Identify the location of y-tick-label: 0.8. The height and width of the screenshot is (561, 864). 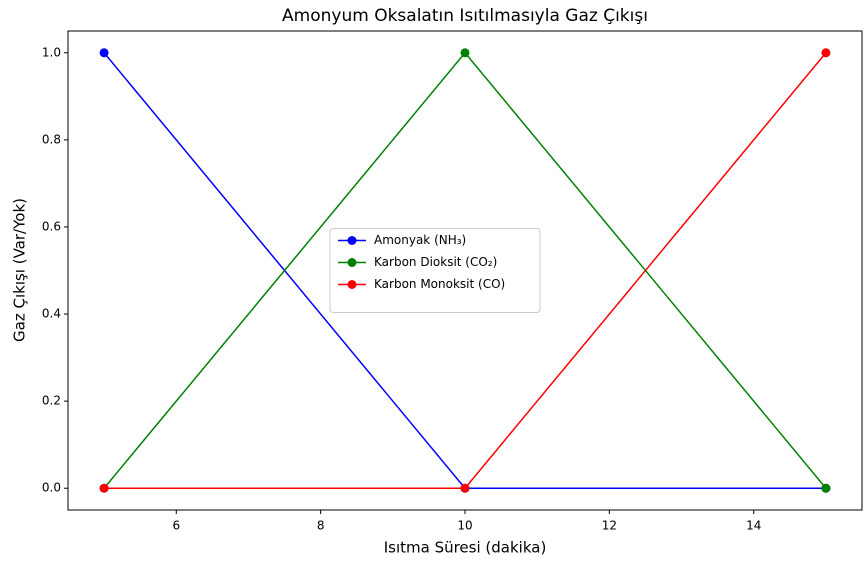
(51, 139).